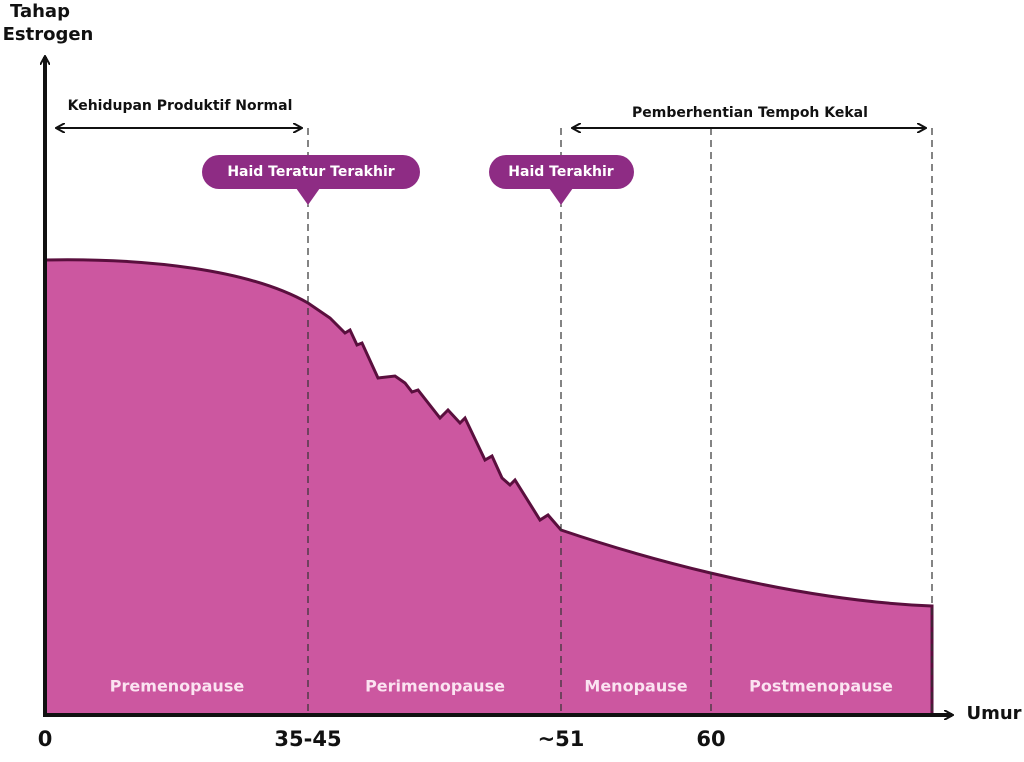 This screenshot has width=1024, height=762. Describe the element at coordinates (177, 686) in the screenshot. I see `phase-label: Premenopause` at that location.